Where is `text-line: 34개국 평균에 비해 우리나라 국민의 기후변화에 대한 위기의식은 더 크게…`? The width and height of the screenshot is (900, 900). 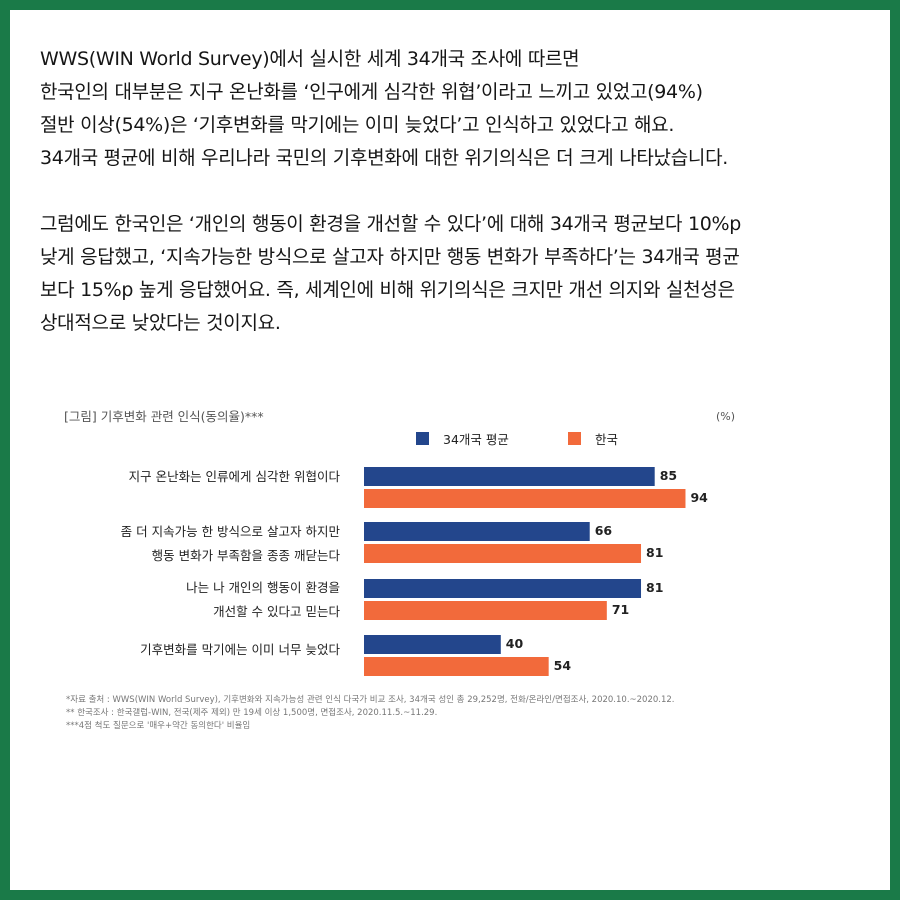 text-line: 34개국 평균에 비해 우리나라 국민의 기후변화에 대한 위기의식은 더 크게… is located at coordinates (384, 158).